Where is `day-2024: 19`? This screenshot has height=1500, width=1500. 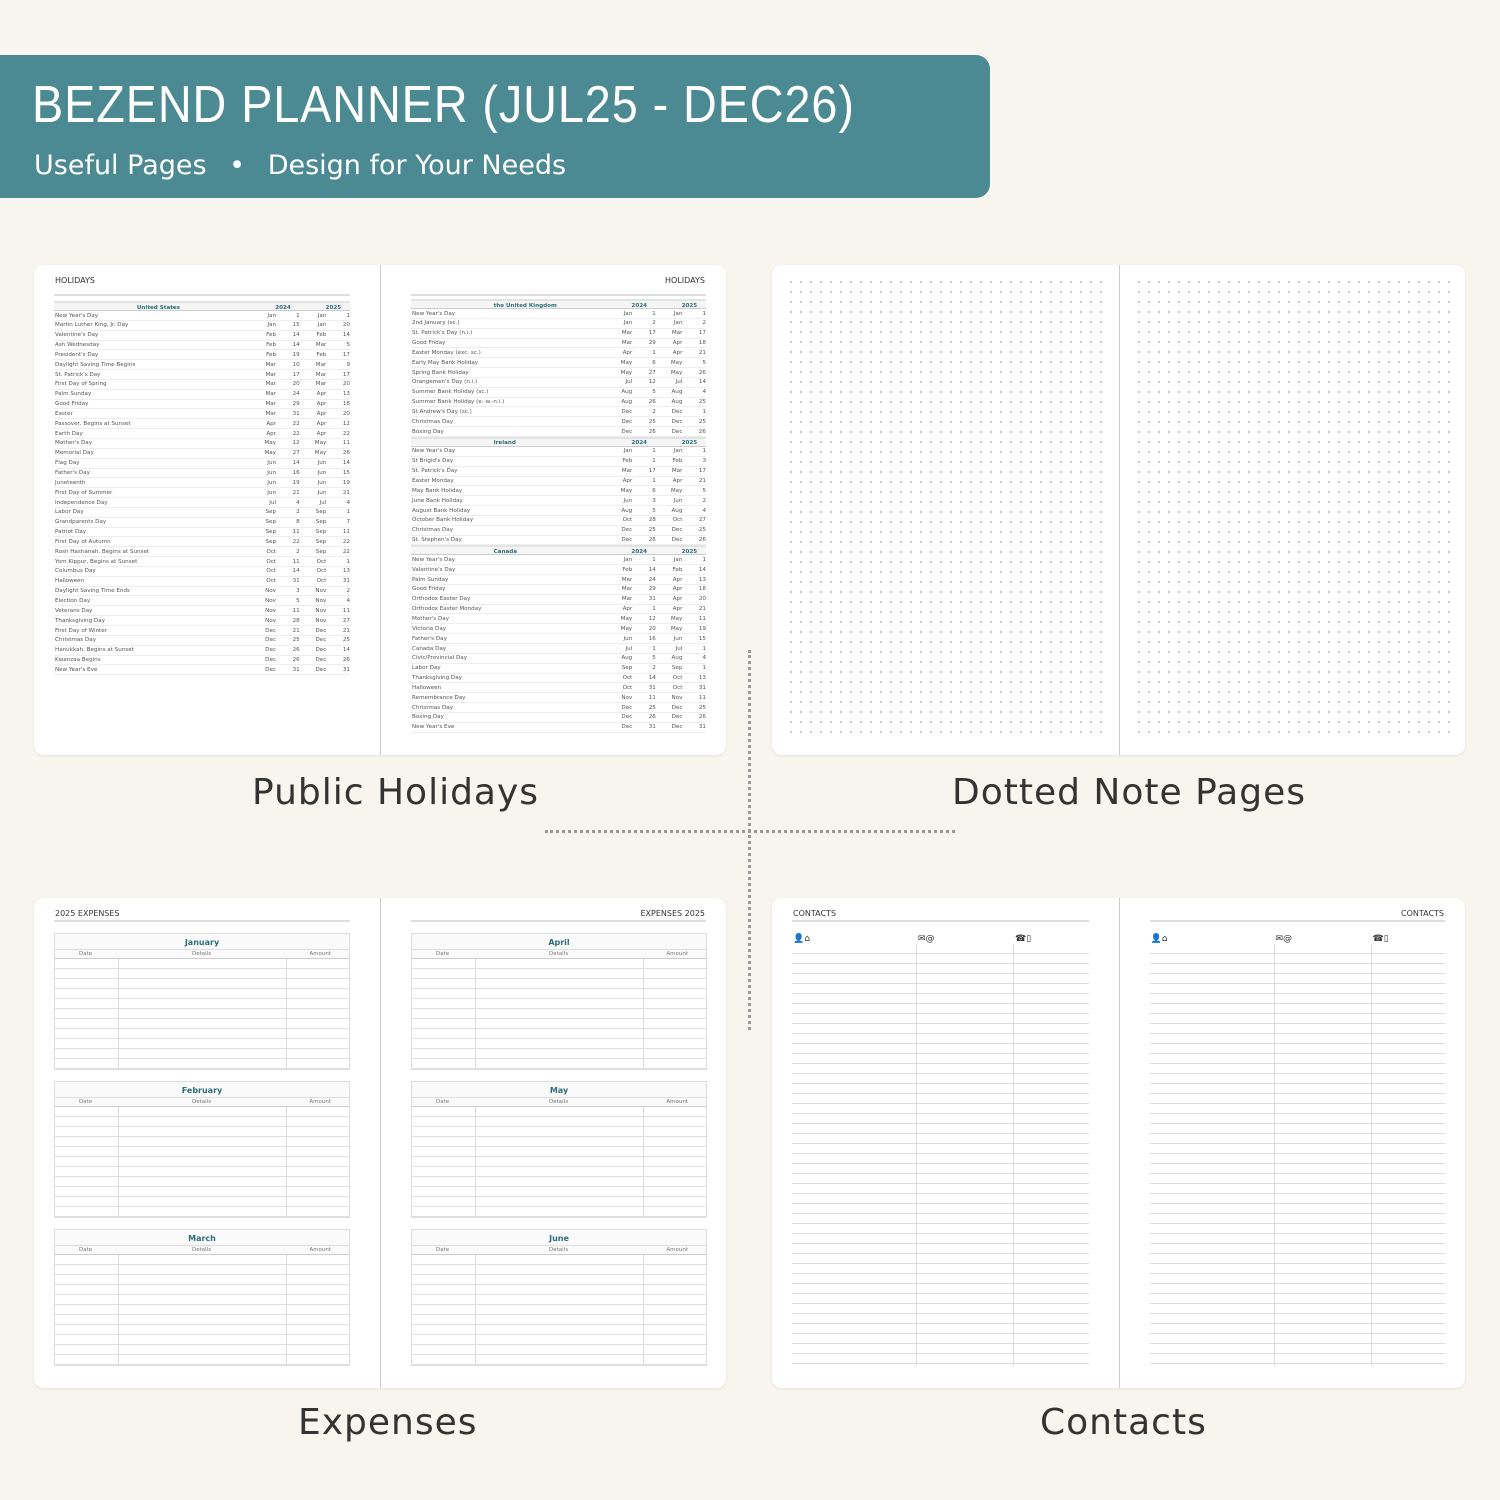
day-2024: 19 is located at coordinates (296, 482).